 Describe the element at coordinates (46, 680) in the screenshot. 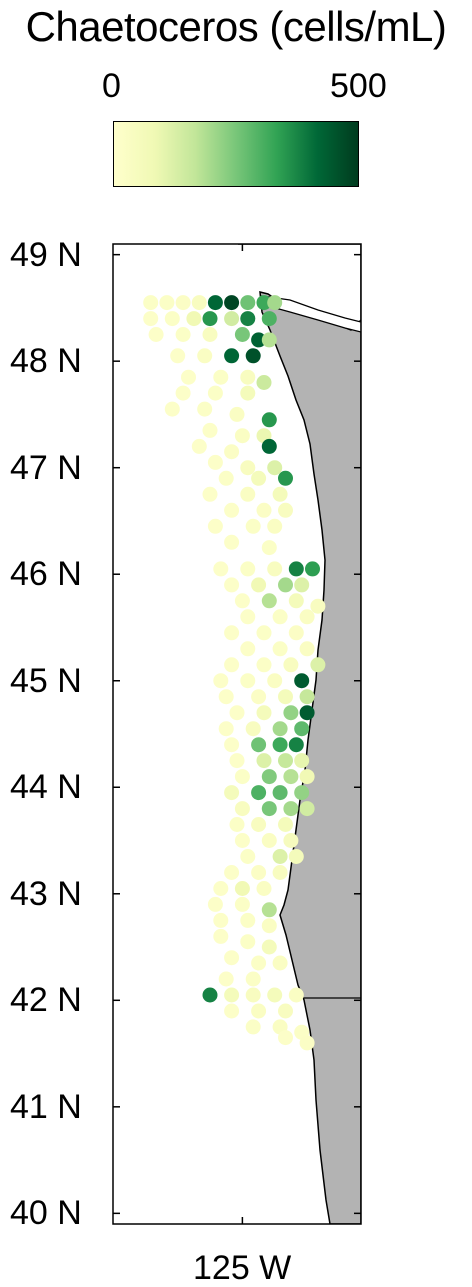

I see `y-tick-label-45n: 45 N` at that location.